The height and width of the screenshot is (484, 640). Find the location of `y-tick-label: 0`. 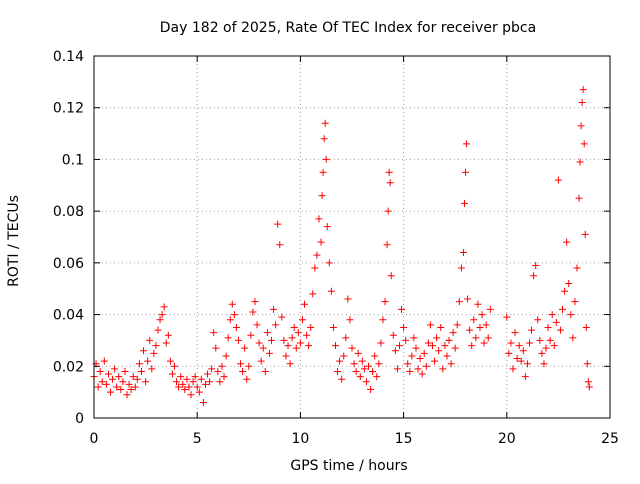

y-tick-label: 0 is located at coordinates (79, 419).